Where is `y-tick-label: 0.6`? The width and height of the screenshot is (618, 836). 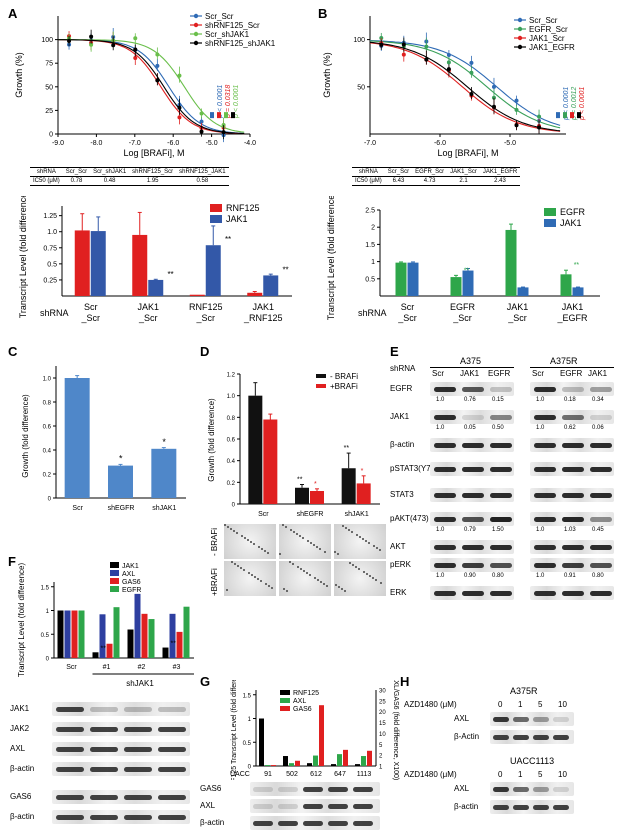 y-tick-label: 0.6 is located at coordinates (47, 428).